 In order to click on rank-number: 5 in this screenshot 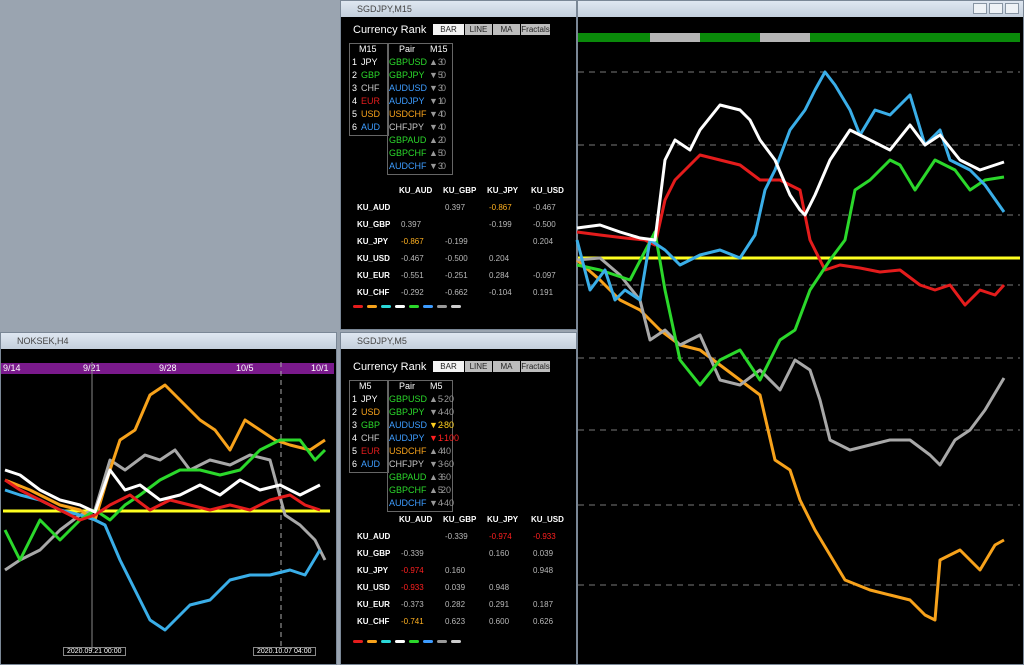, I will do `click(355, 114)`.